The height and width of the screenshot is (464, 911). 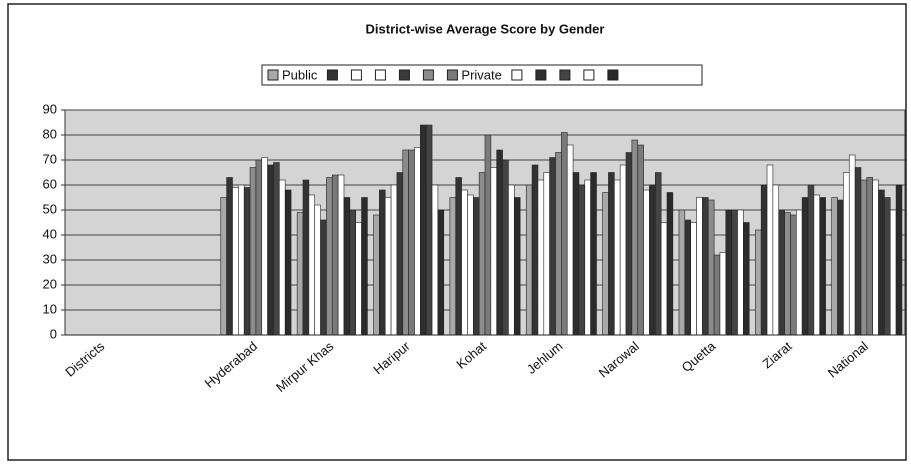 I want to click on y-tick-label: 30, so click(x=50, y=258).